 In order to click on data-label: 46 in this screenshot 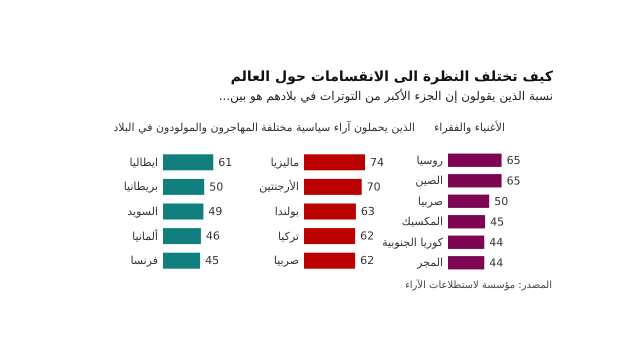, I will do `click(213, 236)`.